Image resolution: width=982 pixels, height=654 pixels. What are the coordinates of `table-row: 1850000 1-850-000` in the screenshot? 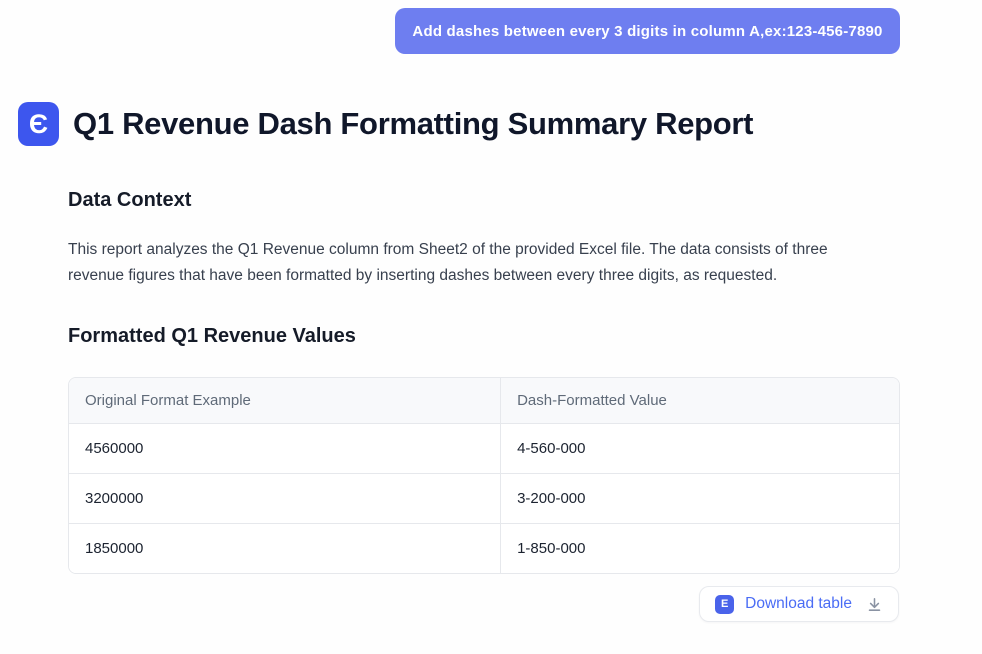 It's located at (484, 548).